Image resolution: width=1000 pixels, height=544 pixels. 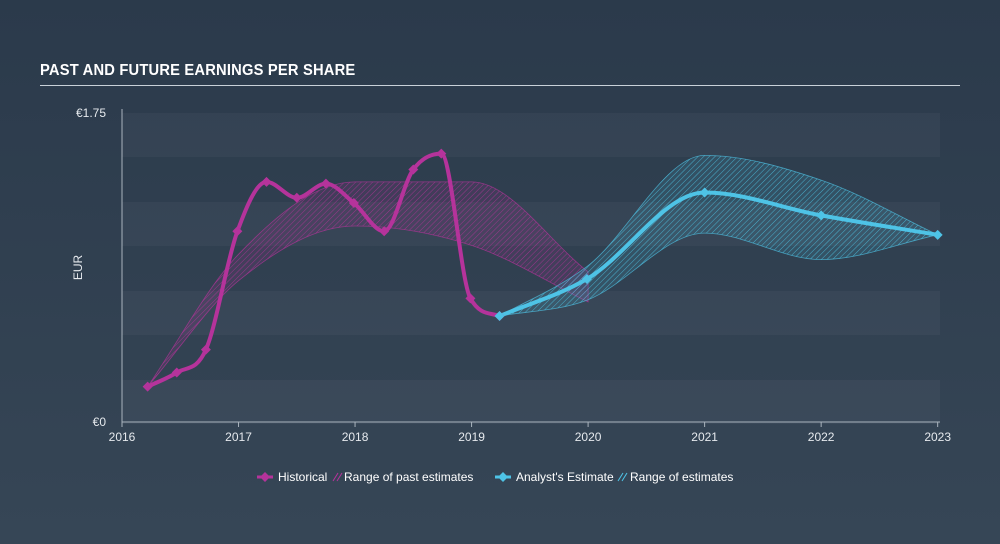 What do you see at coordinates (681, 477) in the screenshot?
I see `legend-estimate-range: Range of estimates` at bounding box center [681, 477].